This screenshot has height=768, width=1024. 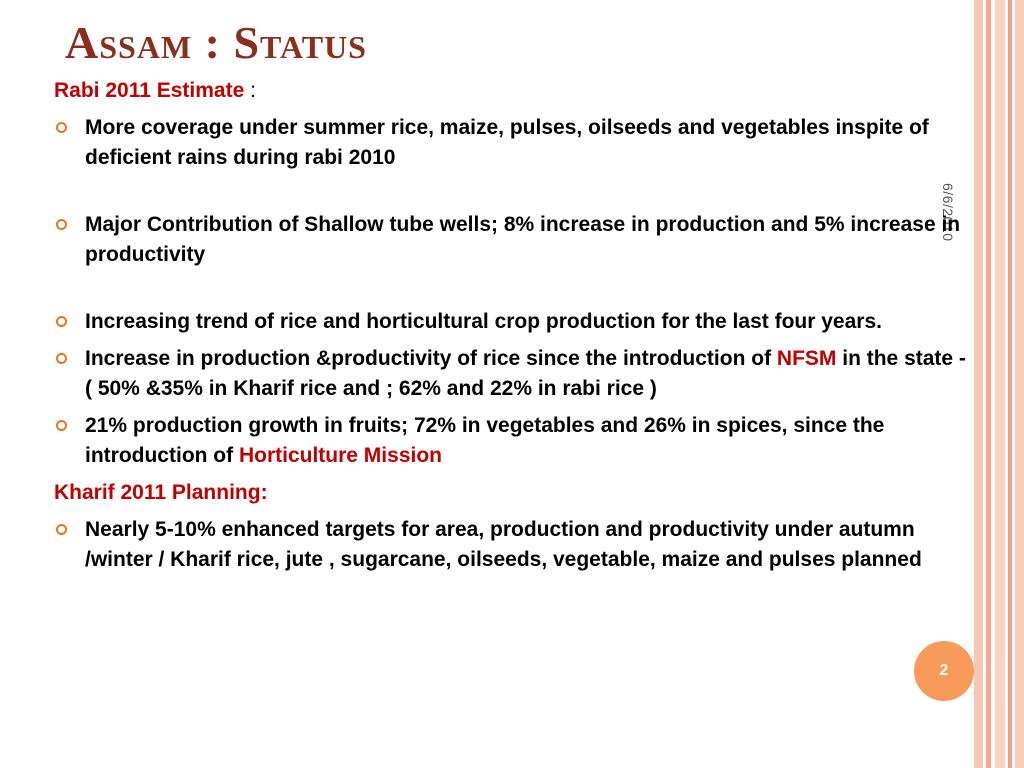 I want to click on decorative-stripes, so click(x=999, y=384).